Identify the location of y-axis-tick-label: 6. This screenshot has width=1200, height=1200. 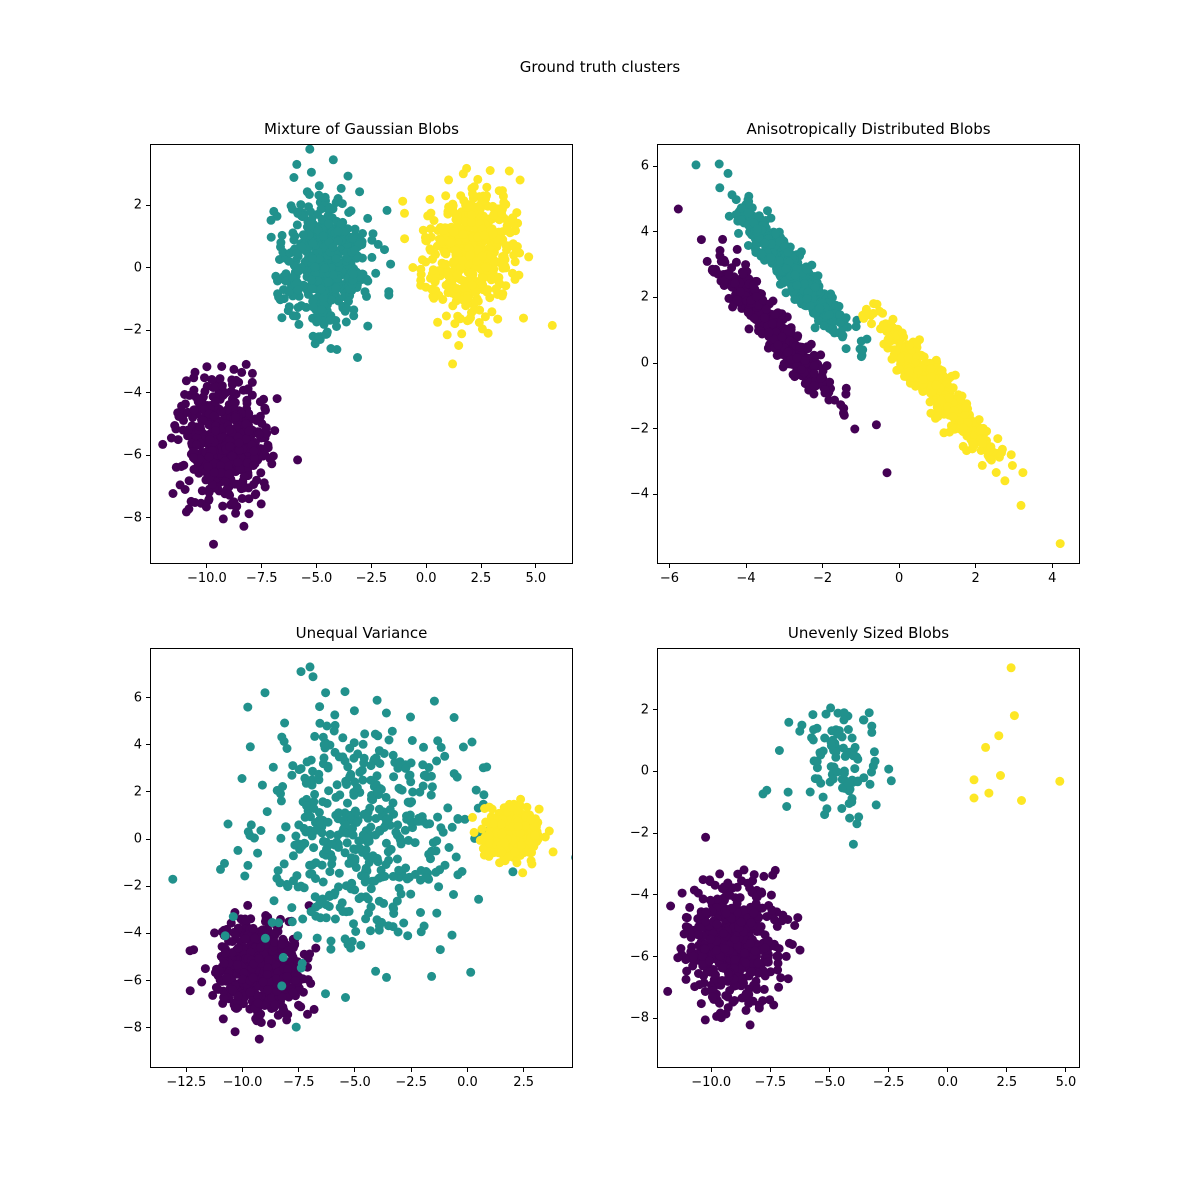
(137, 698).